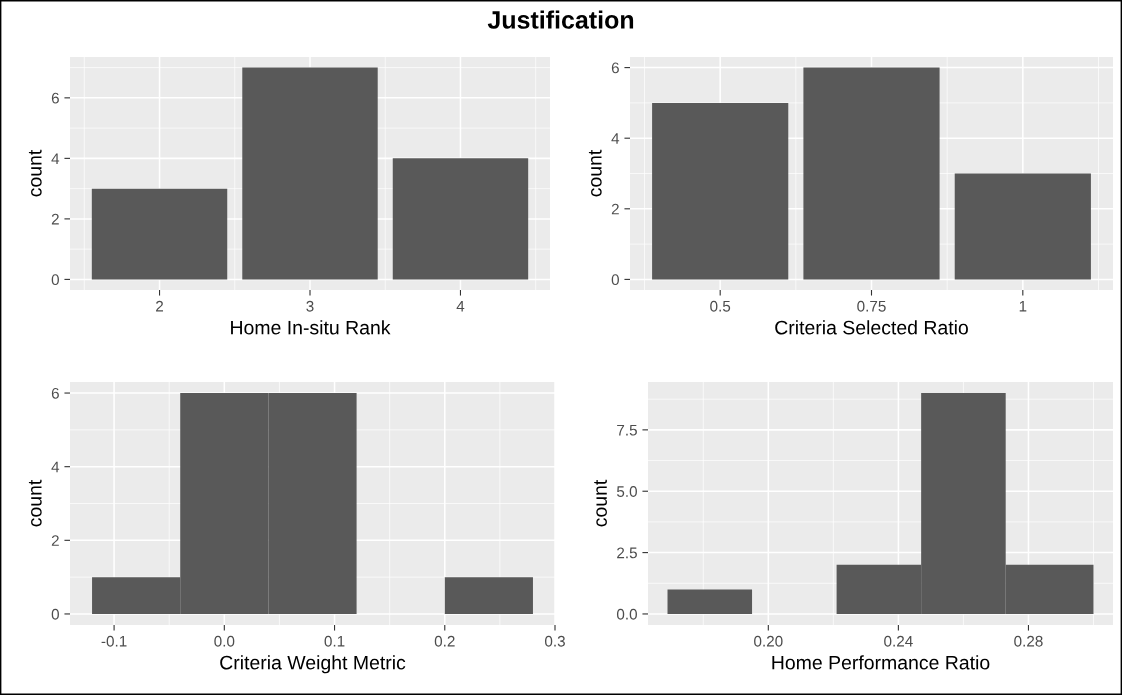 This screenshot has width=1122, height=695. Describe the element at coordinates (626, 614) in the screenshot. I see `y-tick-label: 0.0` at that location.